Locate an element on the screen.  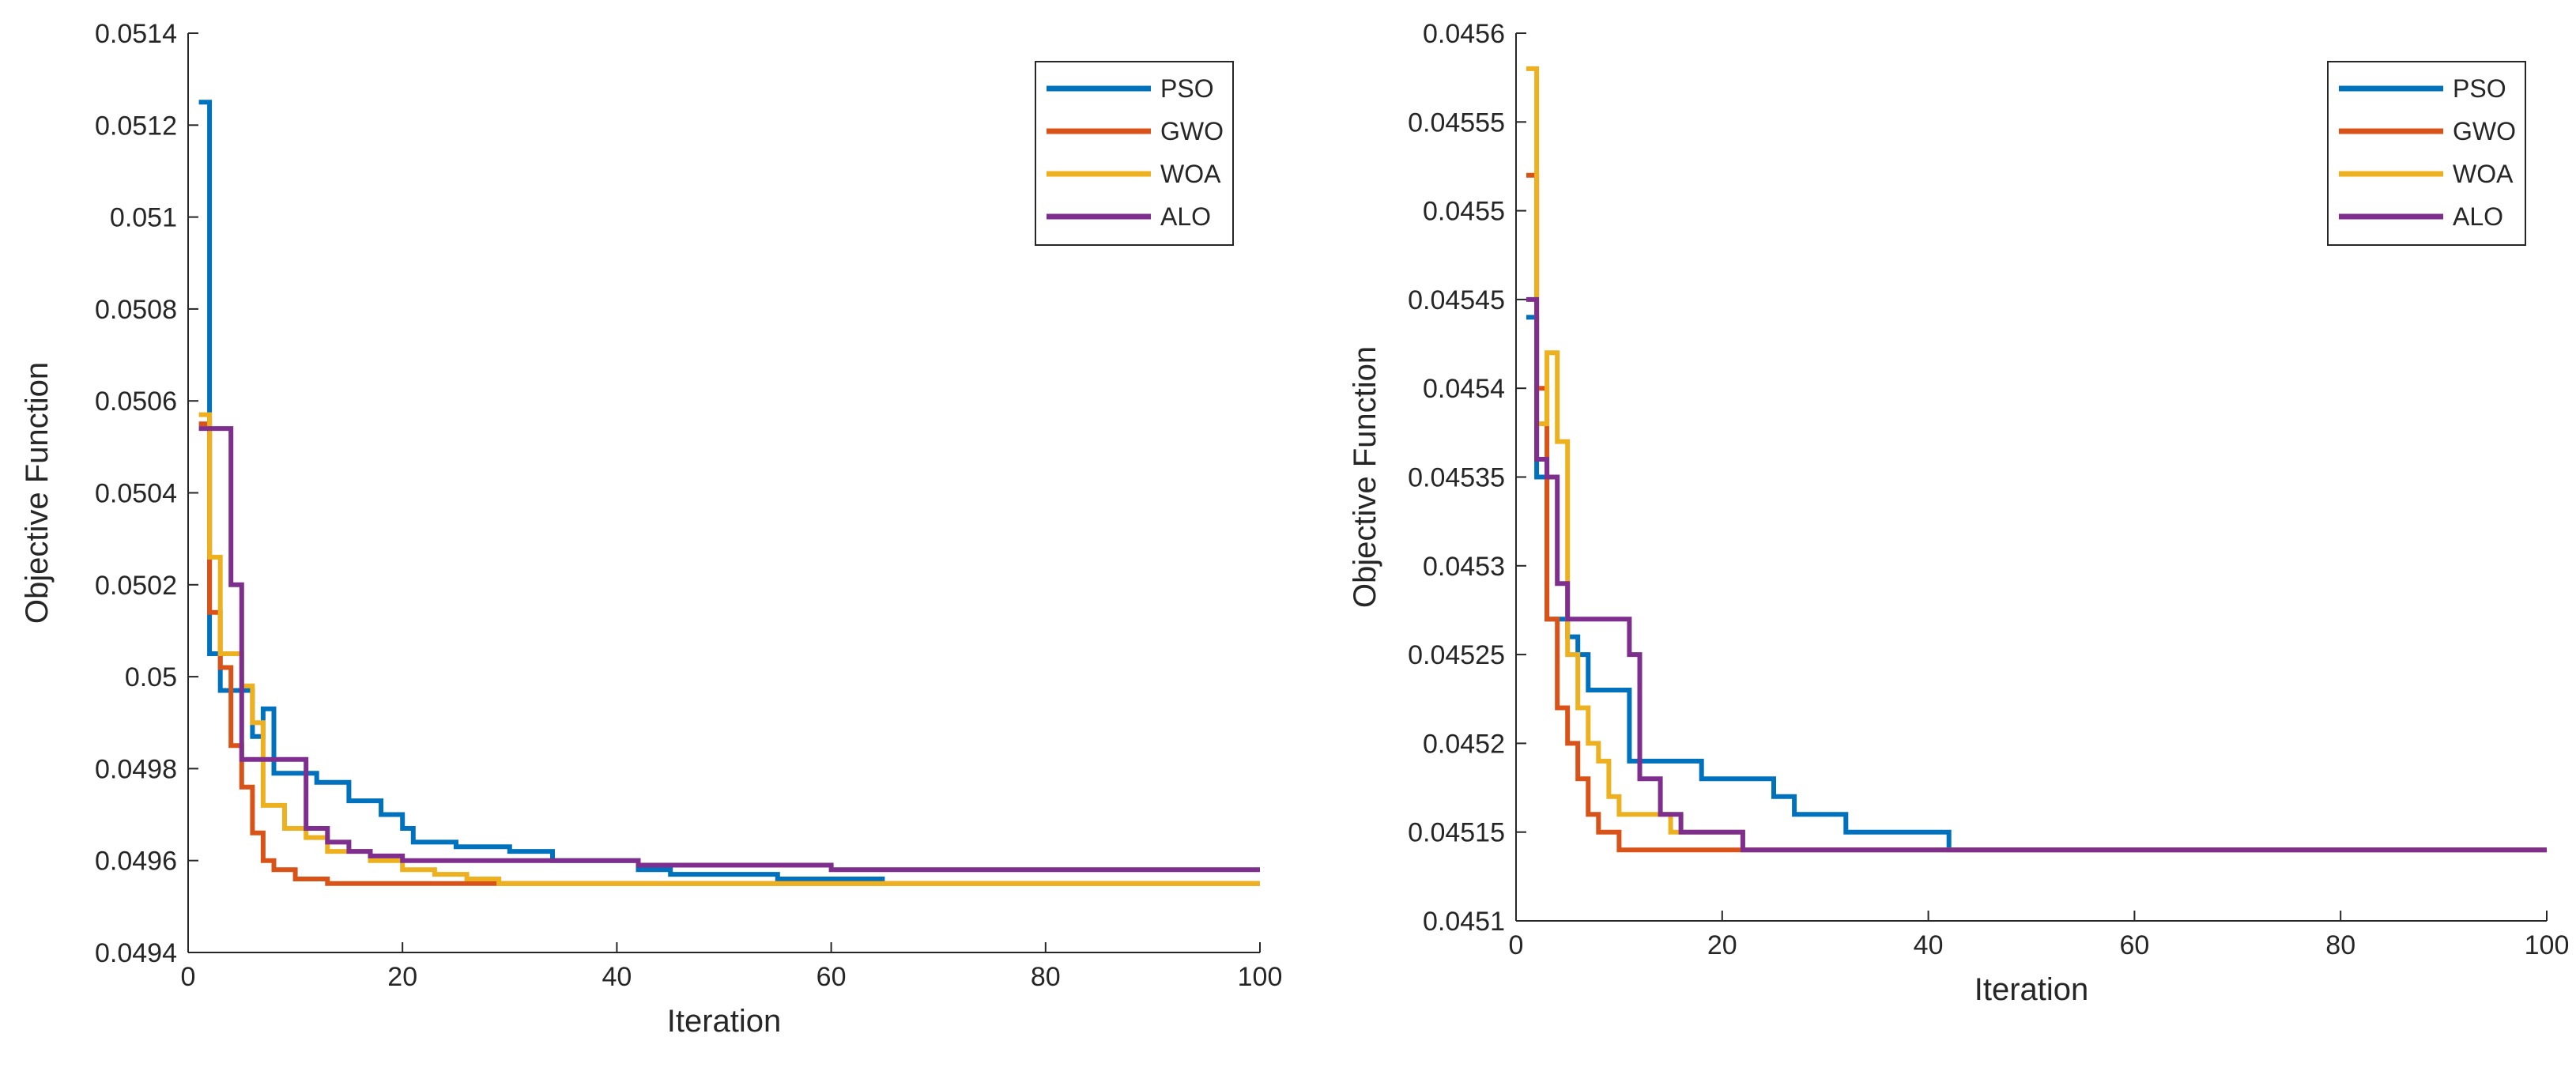
y-tick-label: 0.0514 is located at coordinates (136, 34).